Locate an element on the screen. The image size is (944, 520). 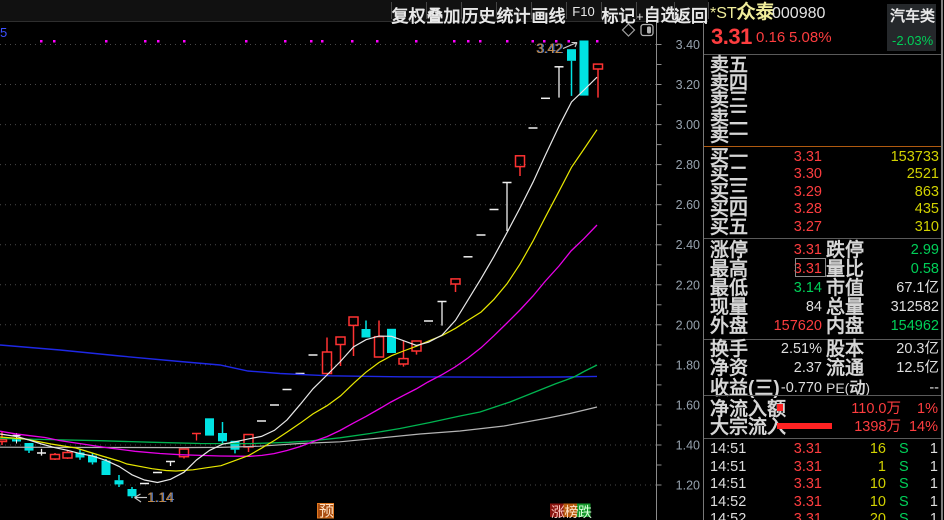
svg-text: 3.00 is located at coordinates (688, 125).